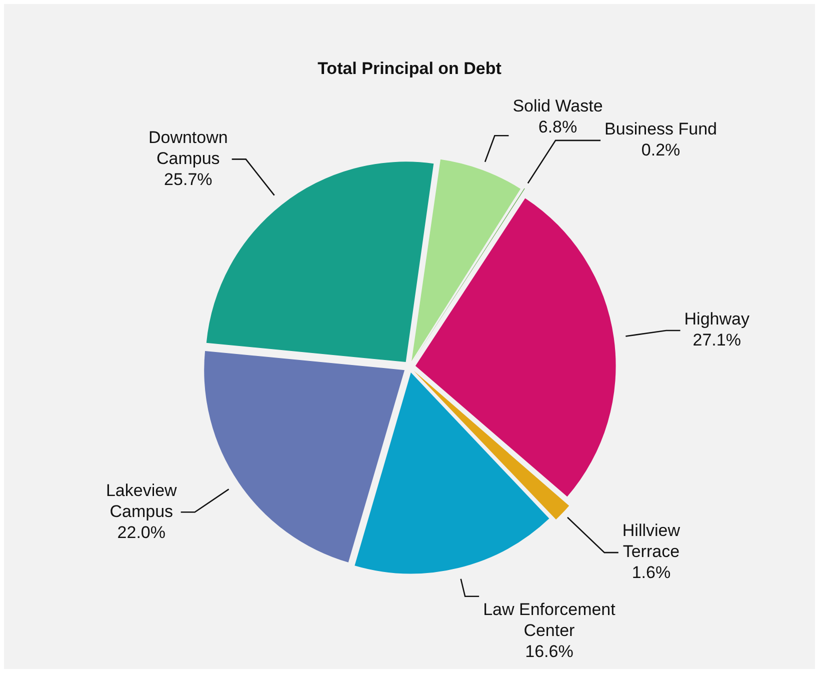 The height and width of the screenshot is (673, 819). I want to click on data-label: 1.6%, so click(651, 572).